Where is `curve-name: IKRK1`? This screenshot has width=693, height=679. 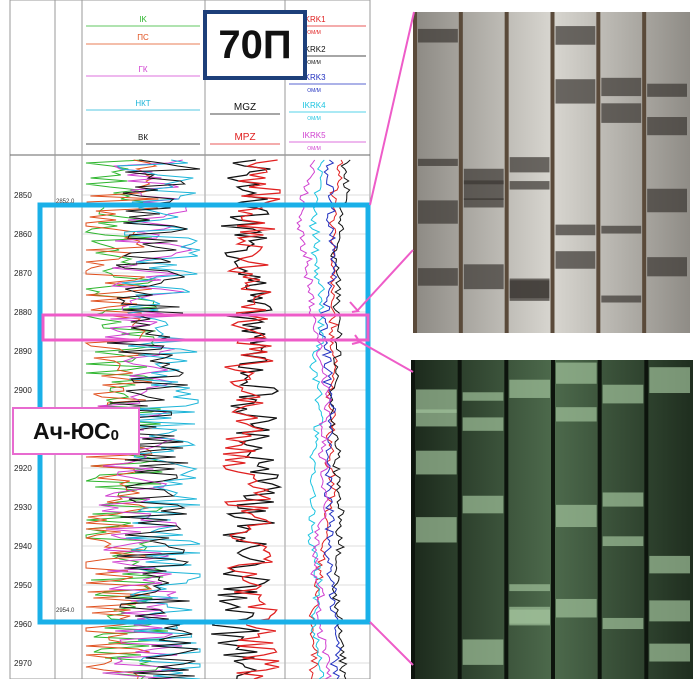 curve-name: IKRK1 is located at coordinates (314, 19).